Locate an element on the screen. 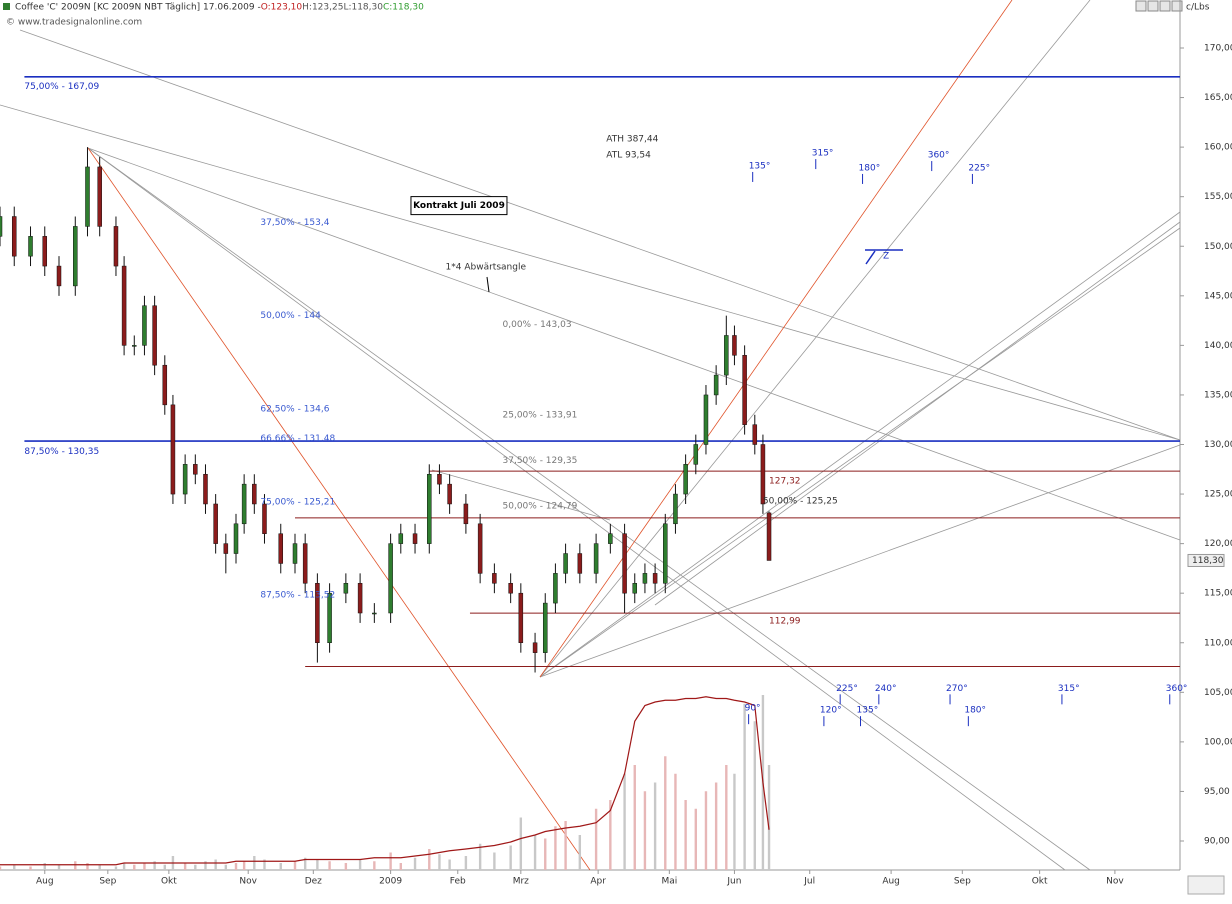 This screenshot has height=904, width=1232. annotation: 135° is located at coordinates (868, 711).